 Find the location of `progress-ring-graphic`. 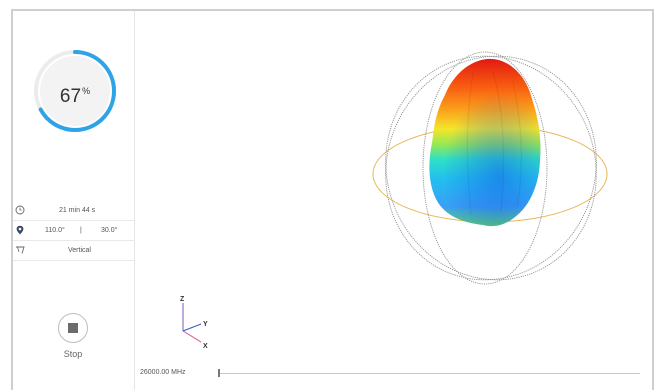

progress-ring-graphic is located at coordinates (75, 91).